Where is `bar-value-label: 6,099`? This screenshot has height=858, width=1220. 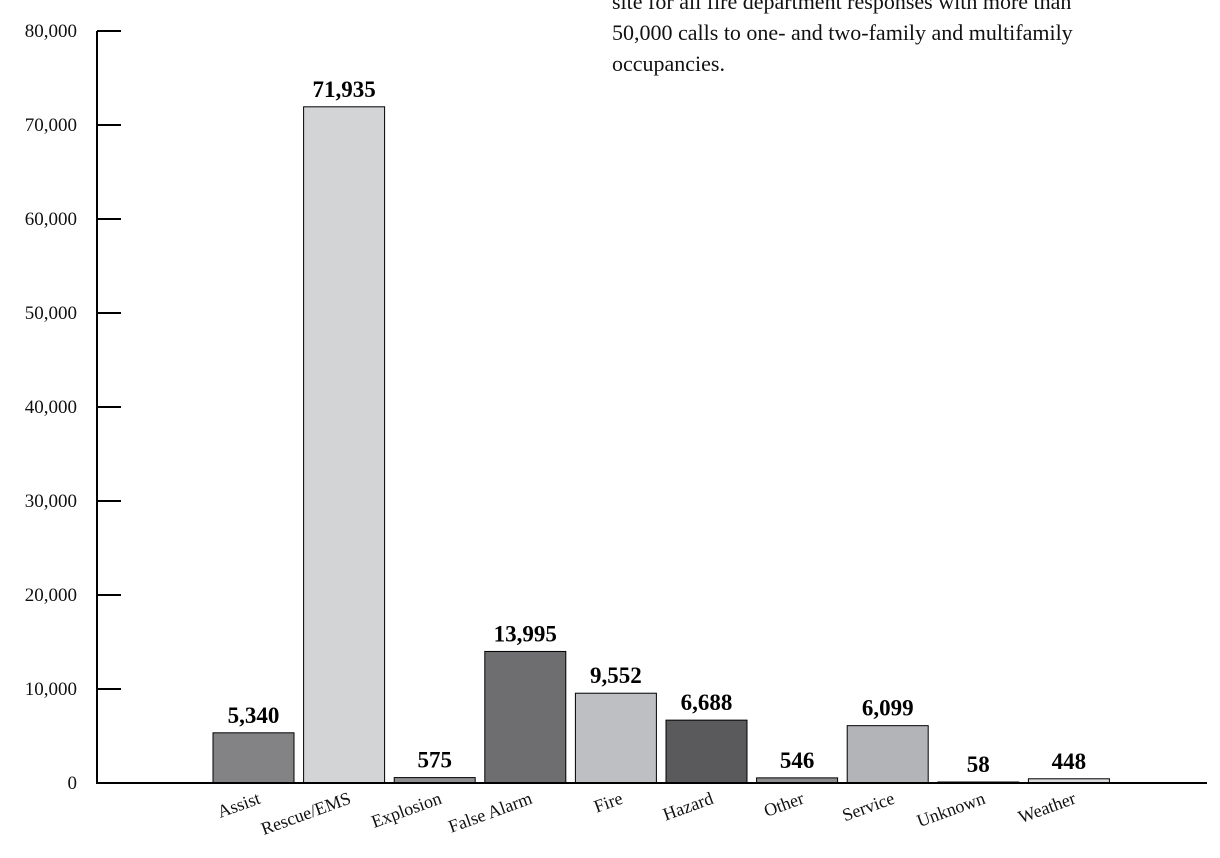
bar-value-label: 6,099 is located at coordinates (888, 708).